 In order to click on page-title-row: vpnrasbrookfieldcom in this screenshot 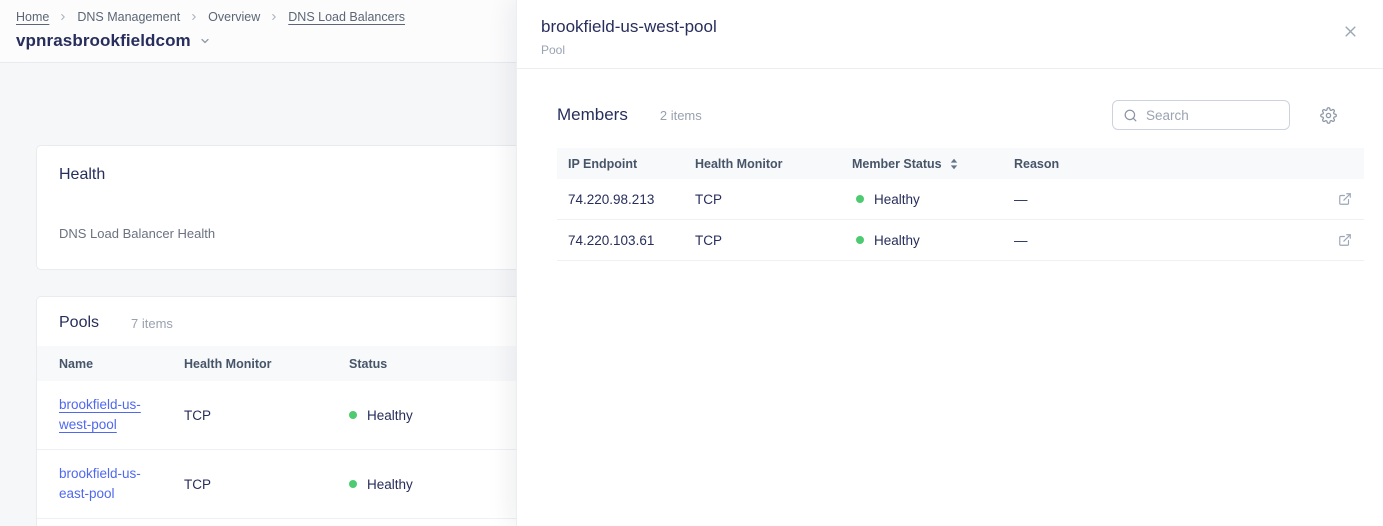, I will do `click(691, 41)`.